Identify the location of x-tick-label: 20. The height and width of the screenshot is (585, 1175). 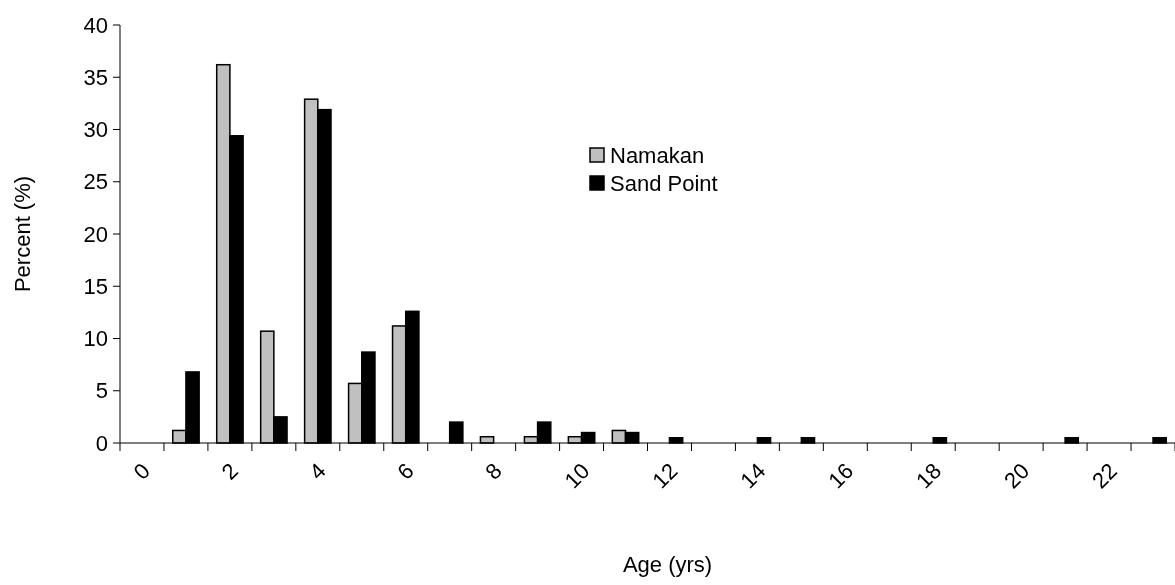
(1017, 476).